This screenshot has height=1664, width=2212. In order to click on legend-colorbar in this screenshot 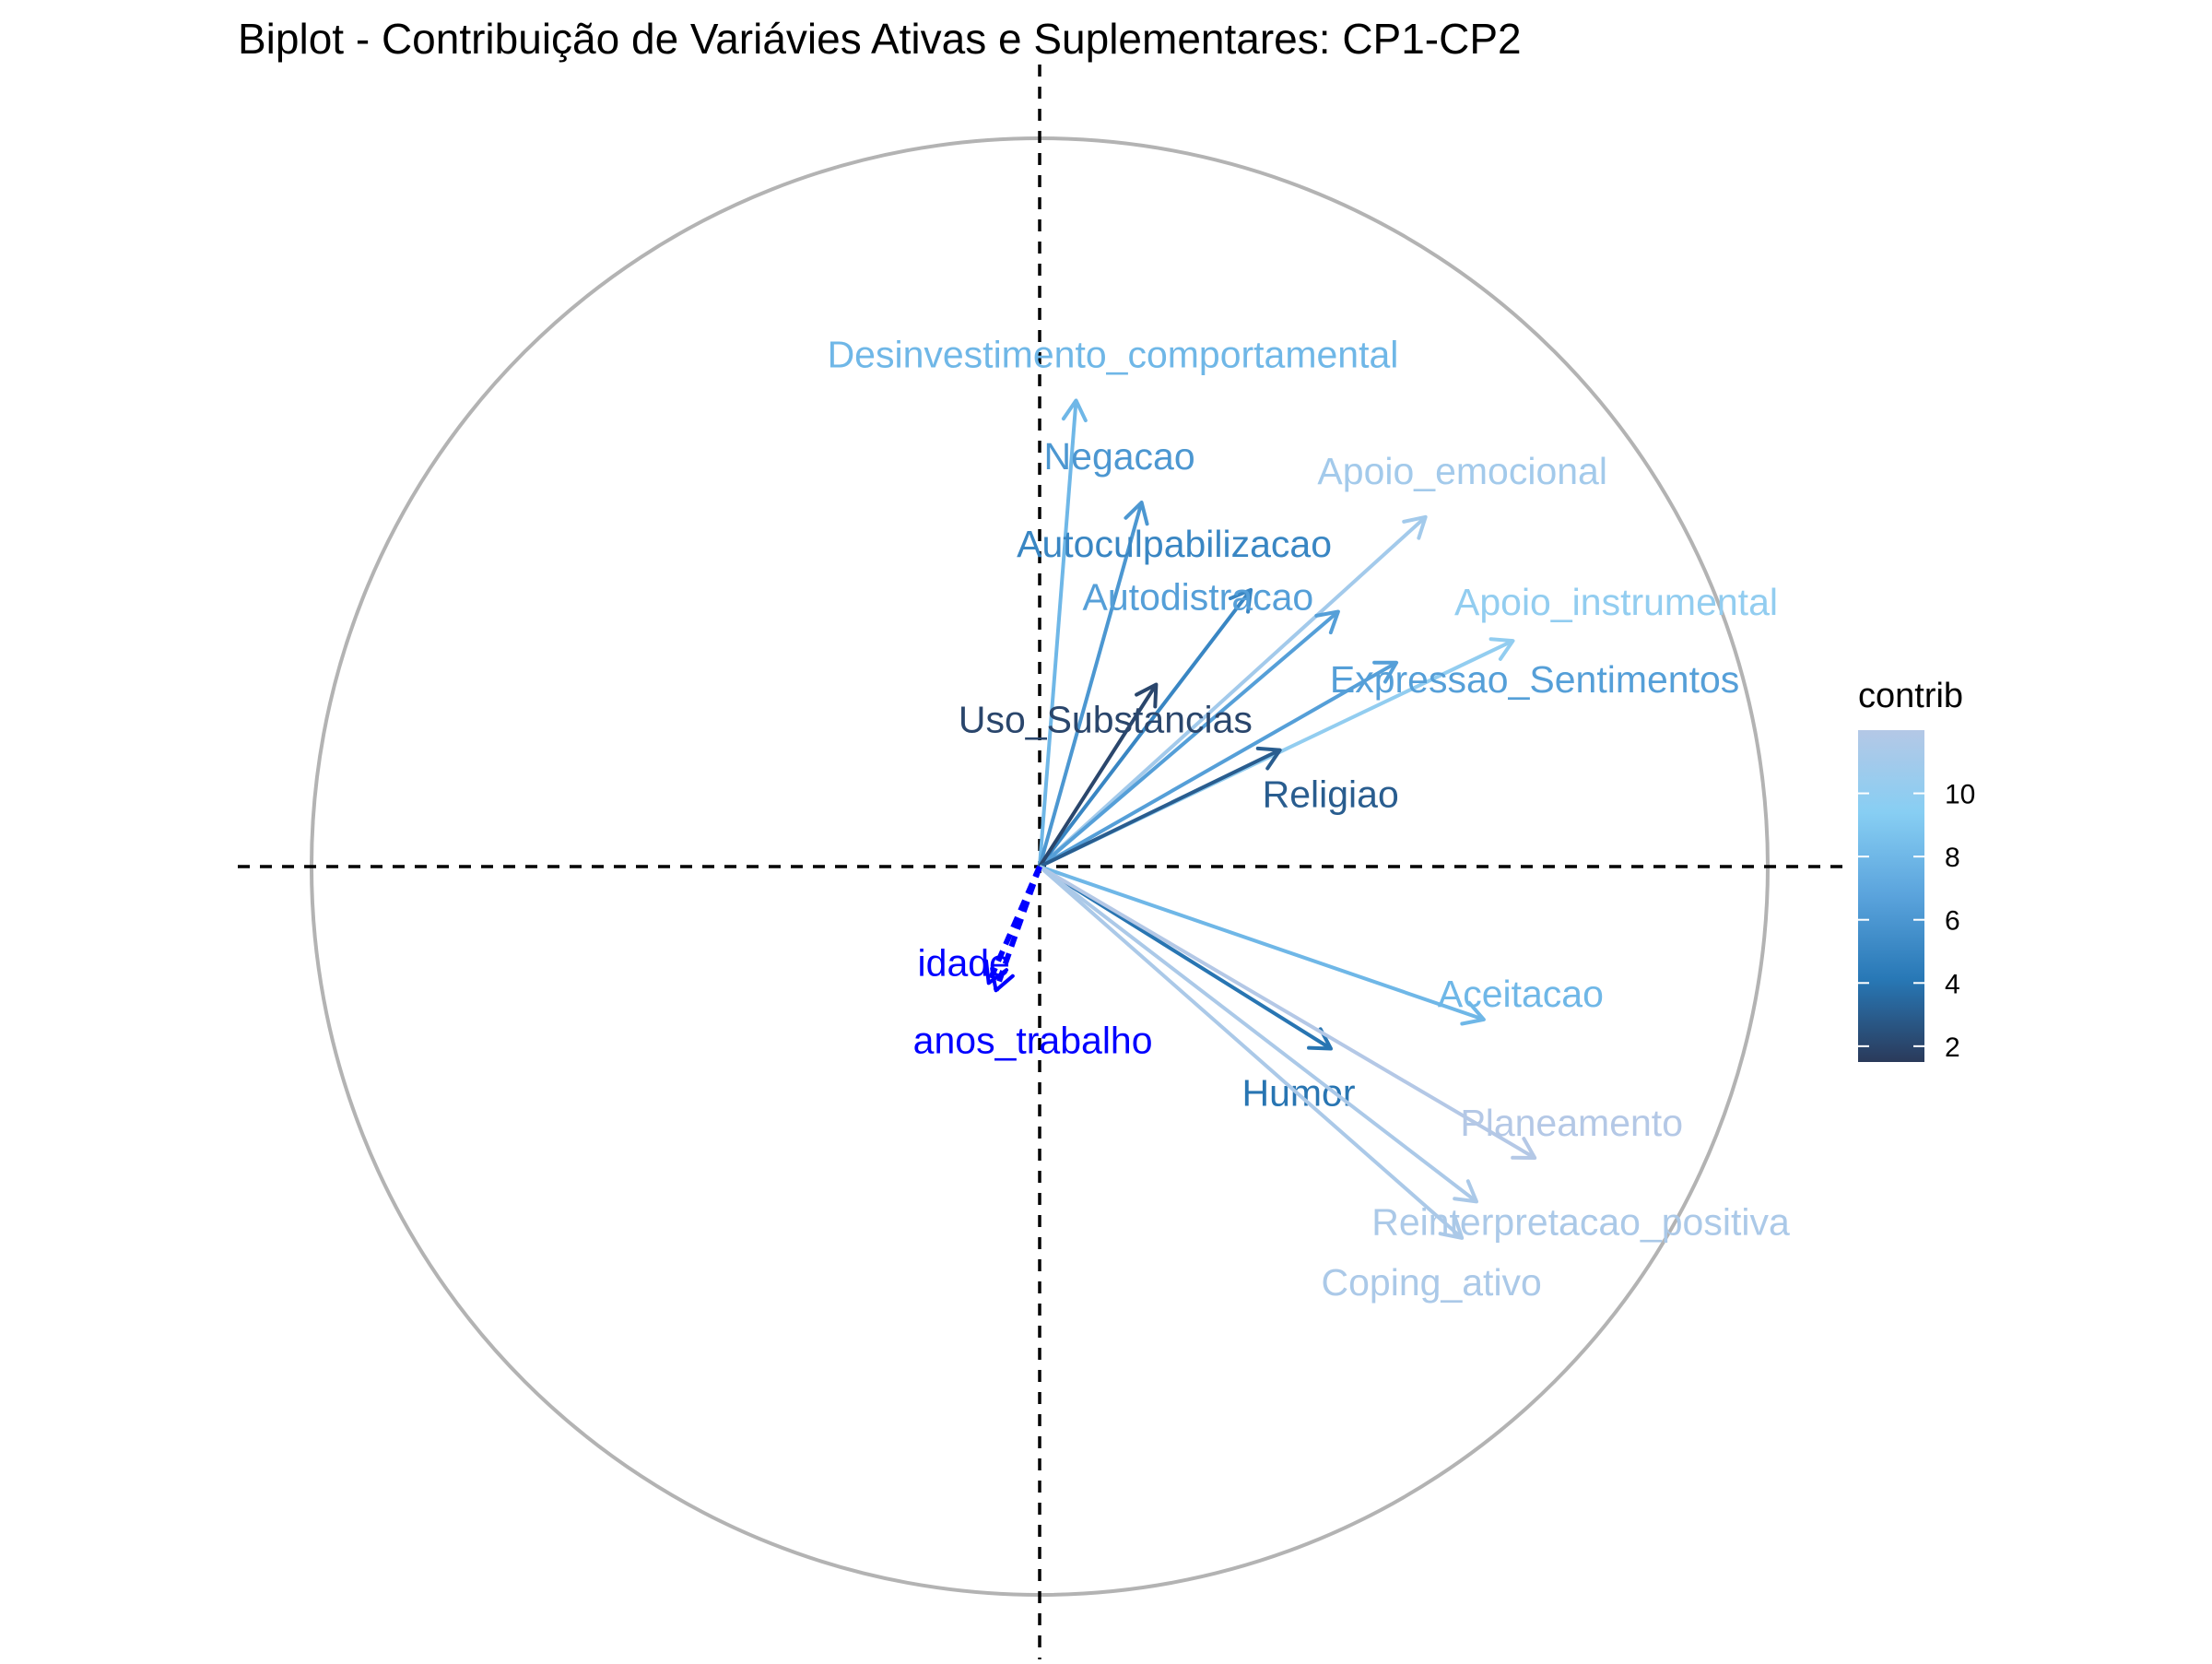, I will do `click(1891, 896)`.